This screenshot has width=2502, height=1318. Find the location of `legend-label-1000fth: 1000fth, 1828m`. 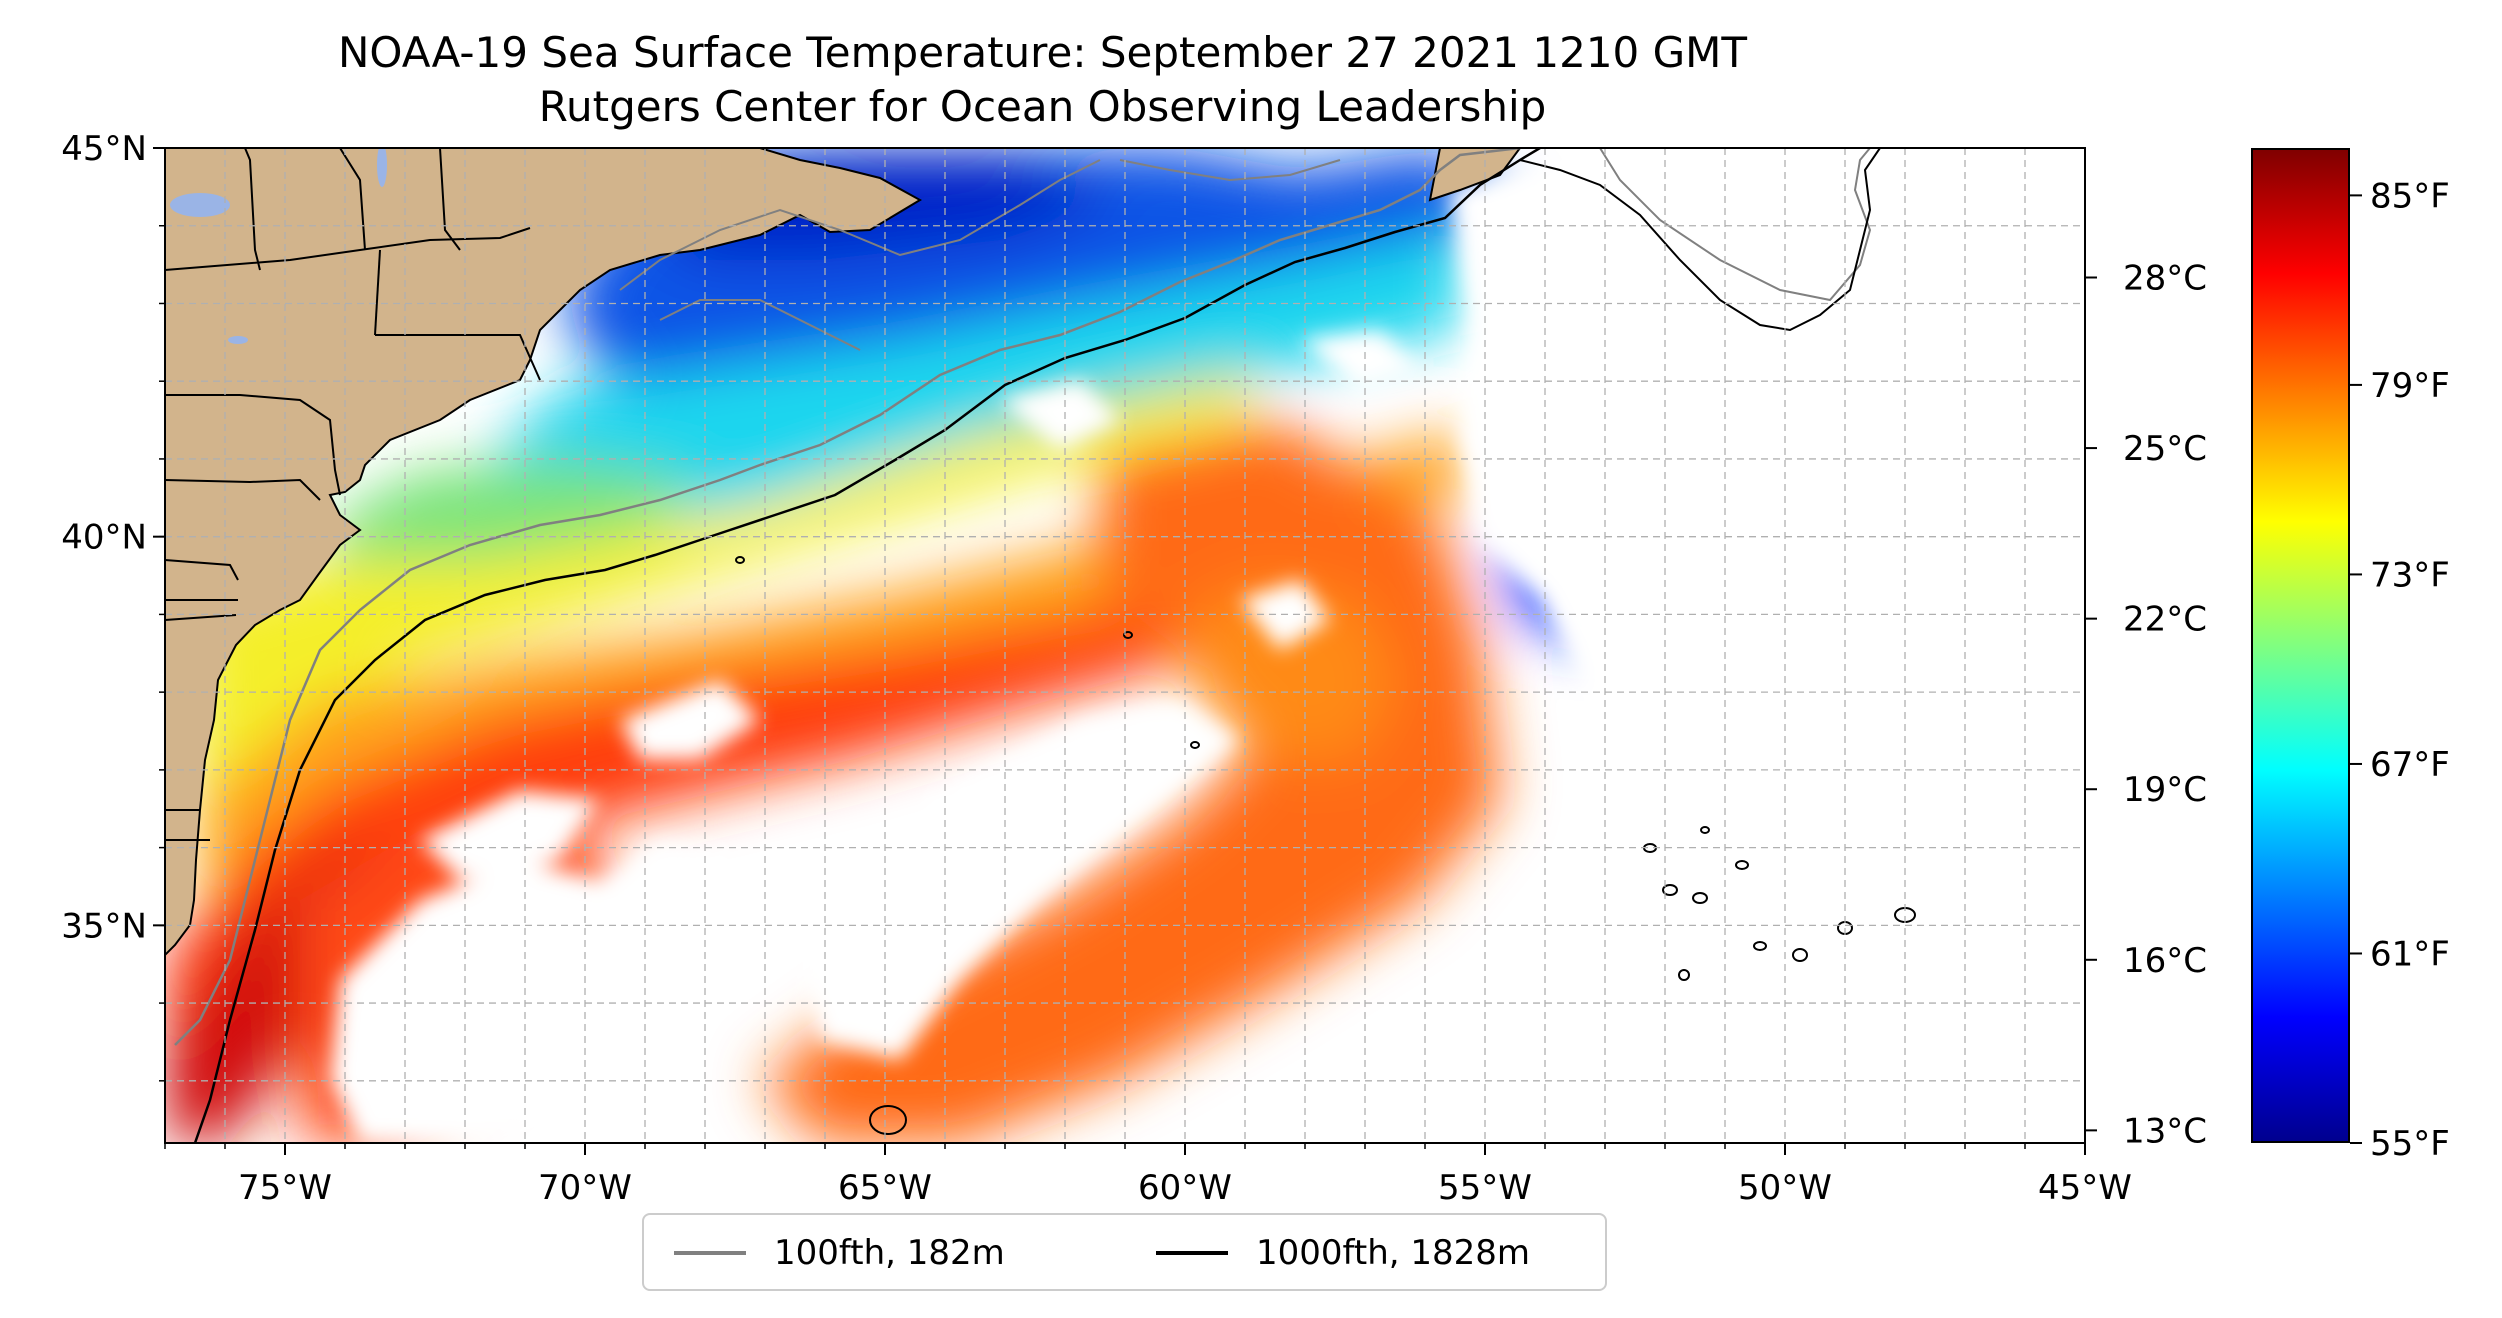

legend-label-1000fth: 1000fth, 1828m is located at coordinates (1393, 1253).